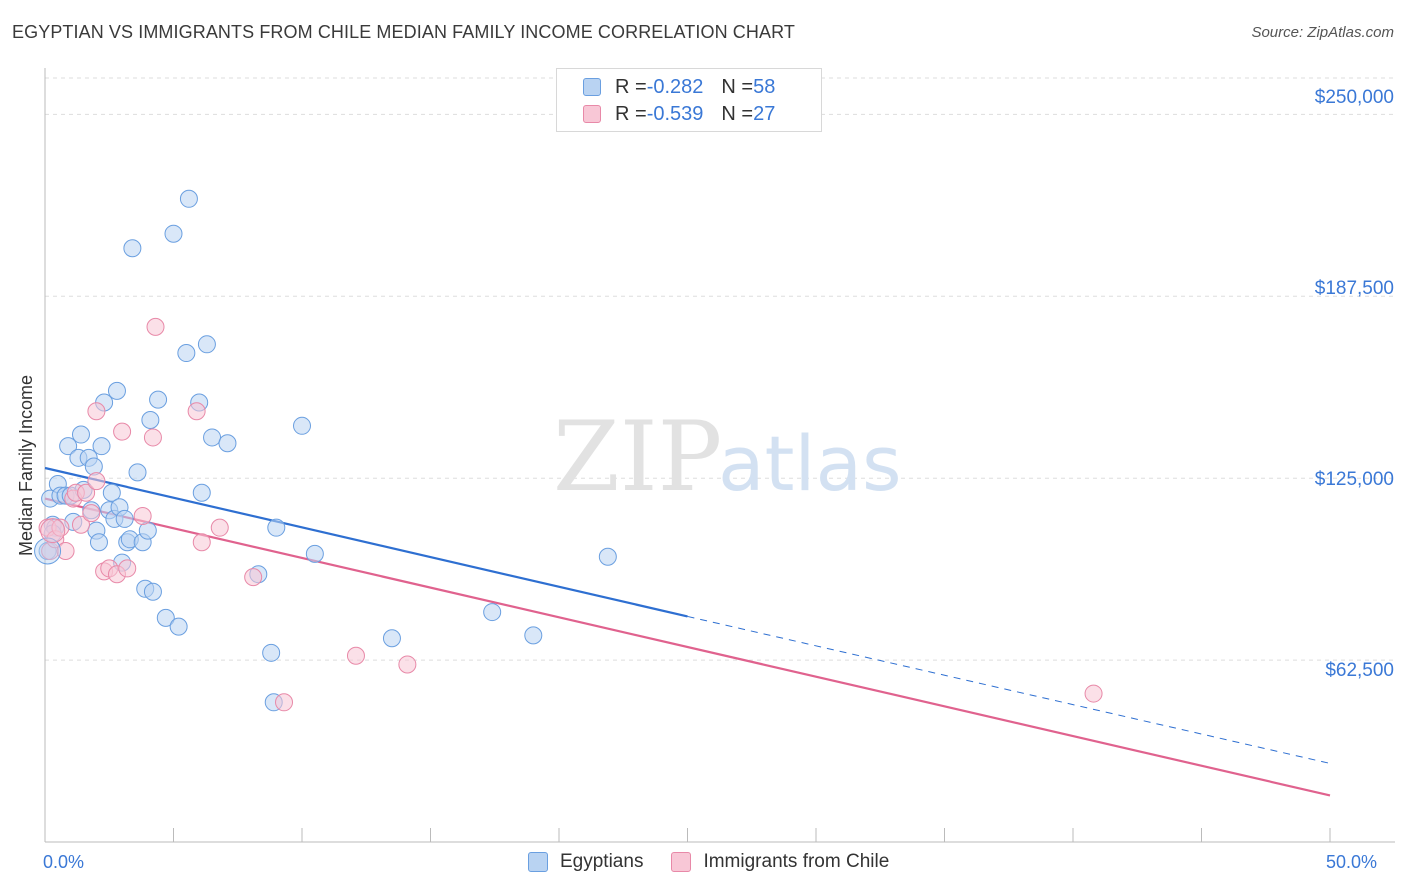  I want to click on legend-label-egyptians: Egyptians, so click(602, 861).